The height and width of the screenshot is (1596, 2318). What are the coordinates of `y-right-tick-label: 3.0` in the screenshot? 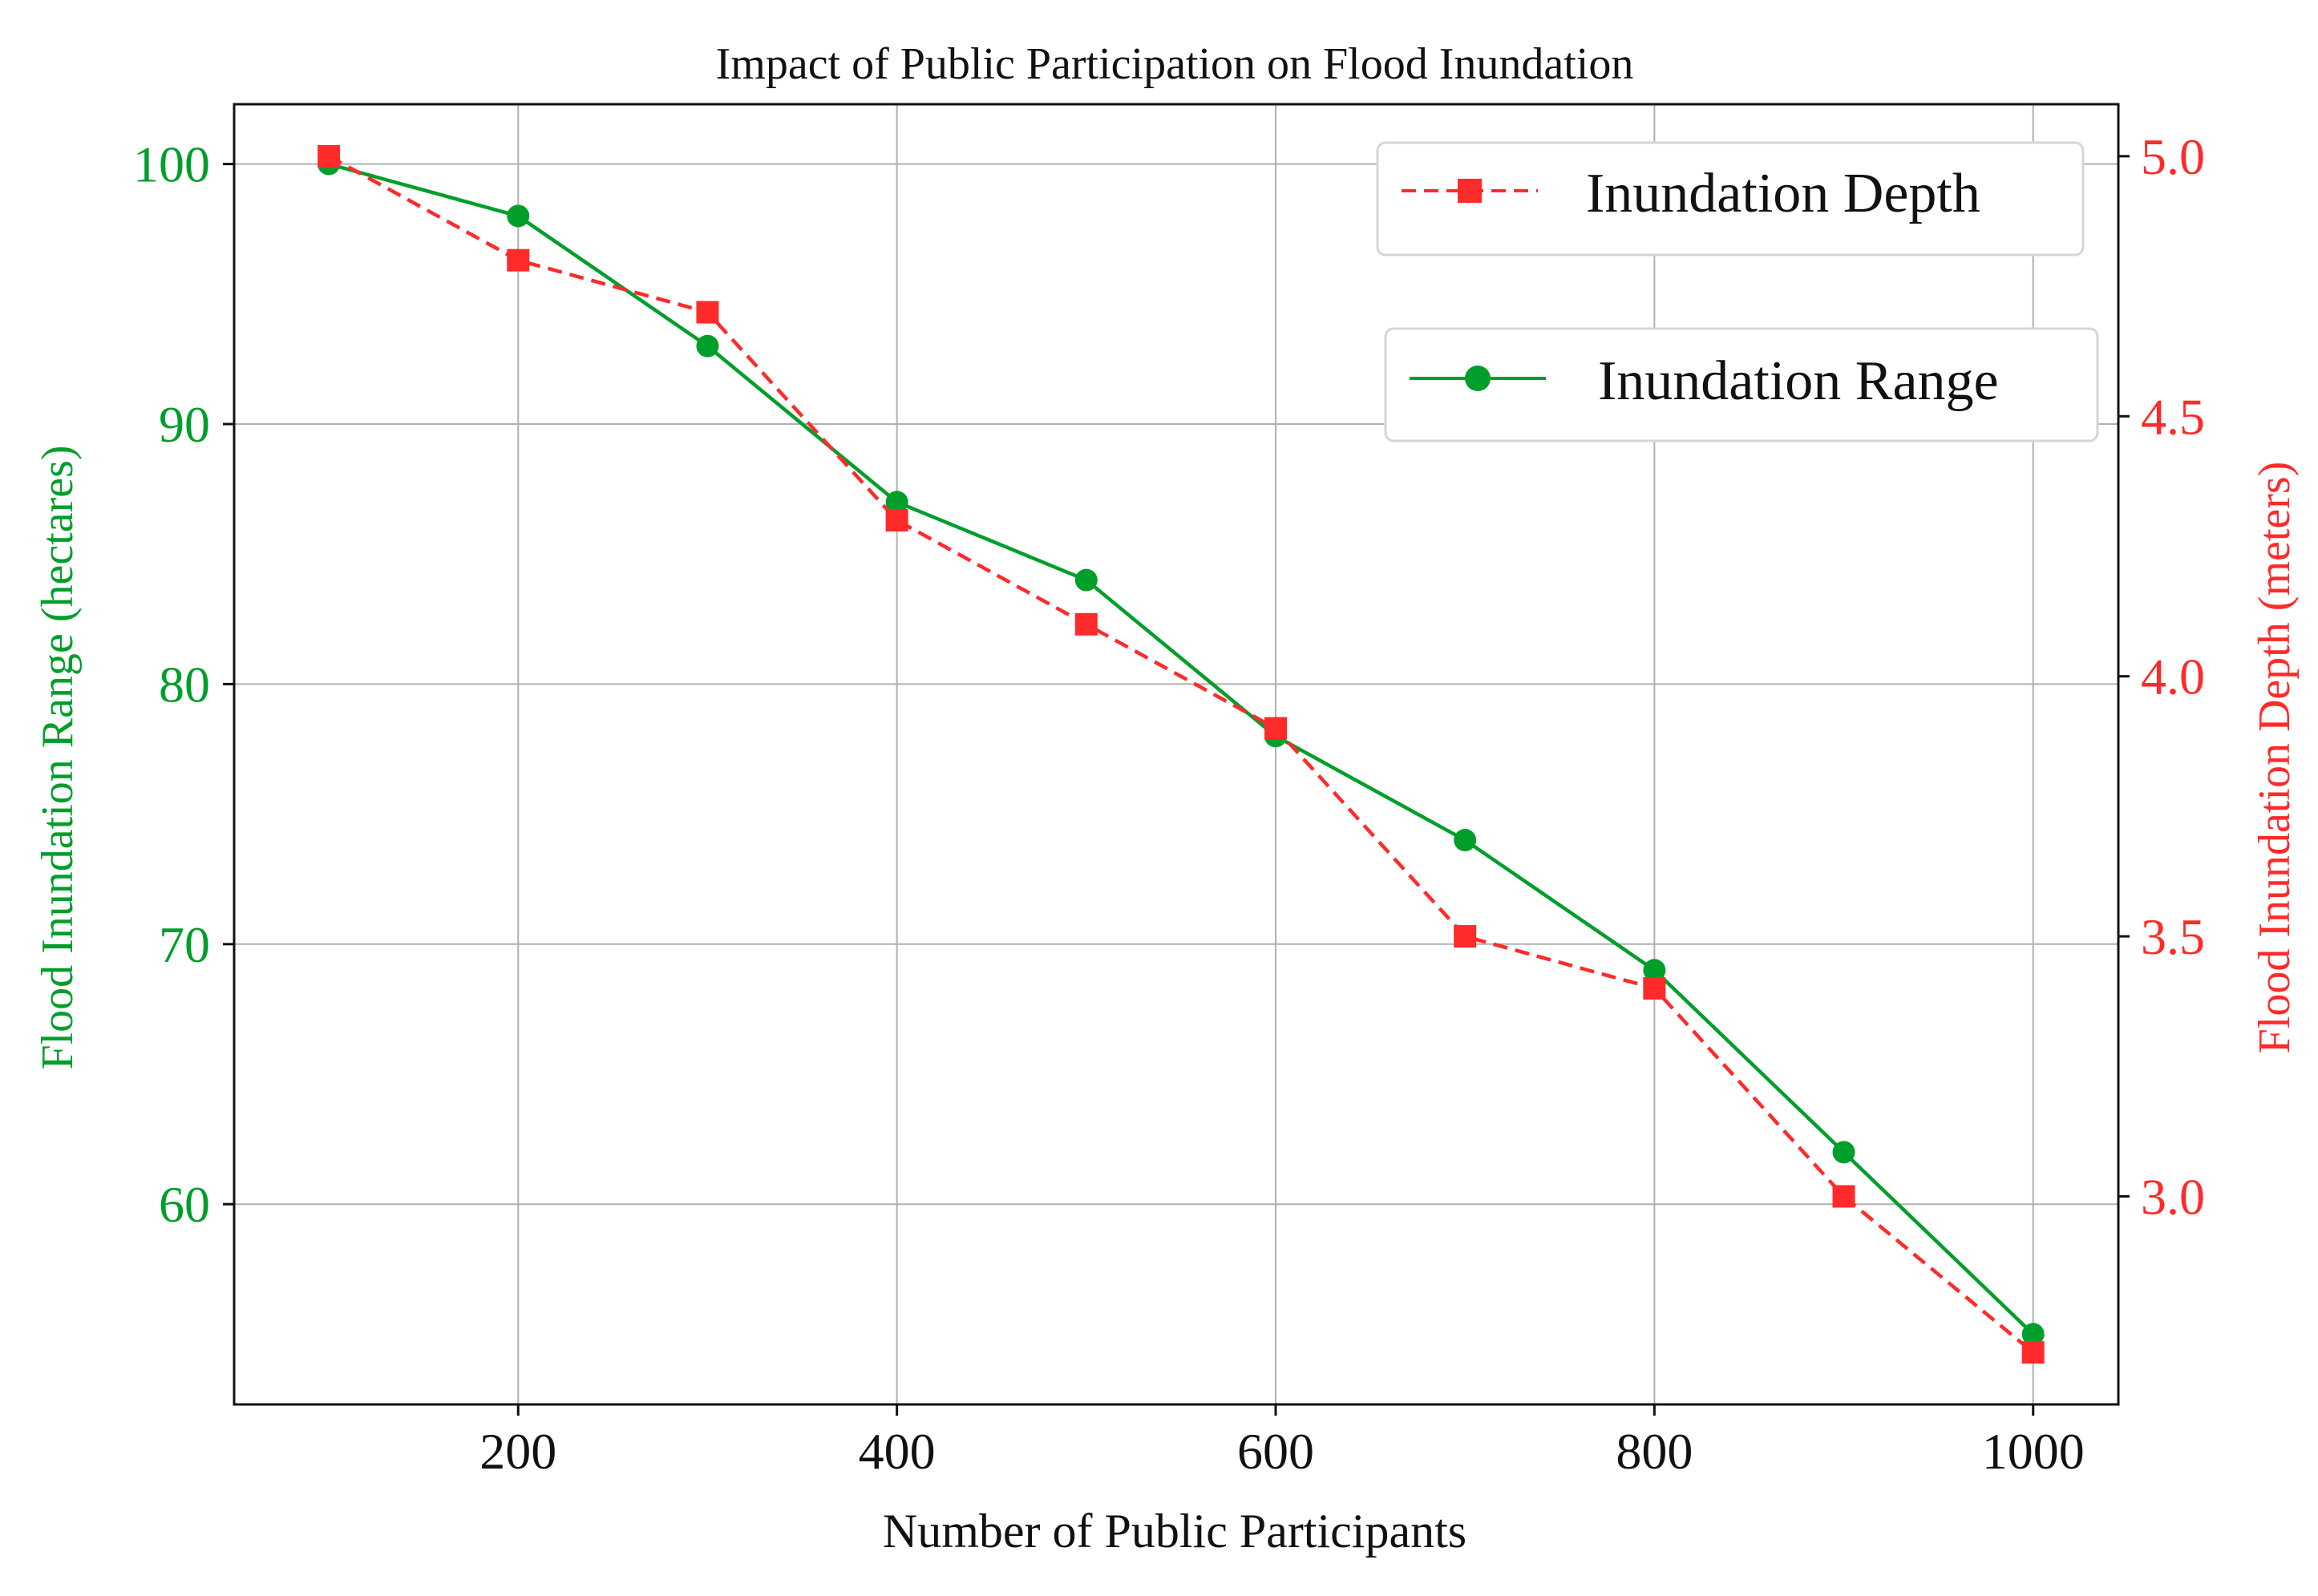 It's located at (2173, 1196).